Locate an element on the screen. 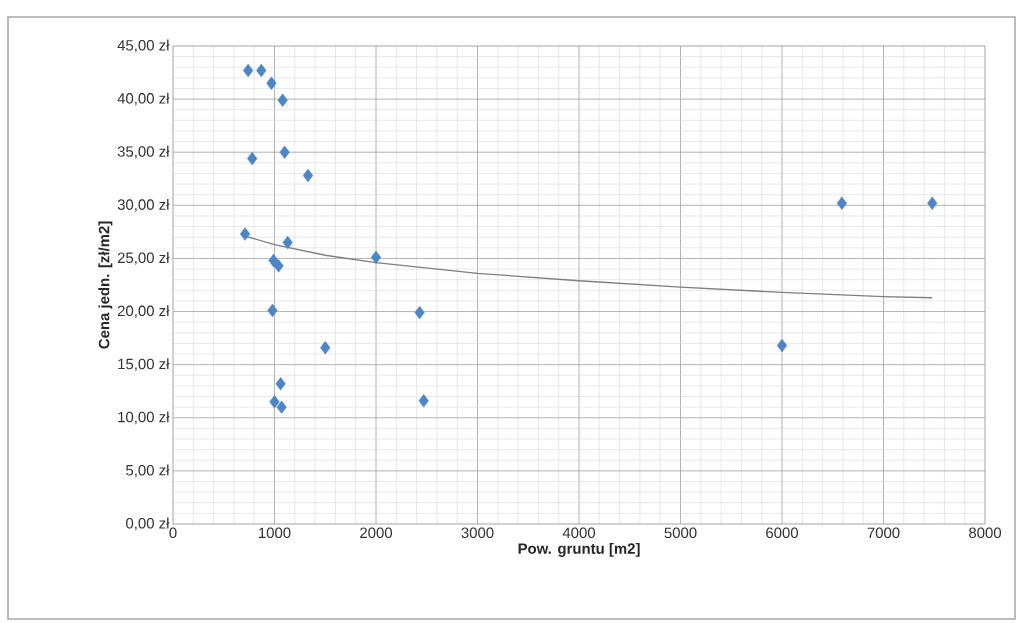 The image size is (1023, 623). y-tick-label: 35,00 zł is located at coordinates (143, 152).